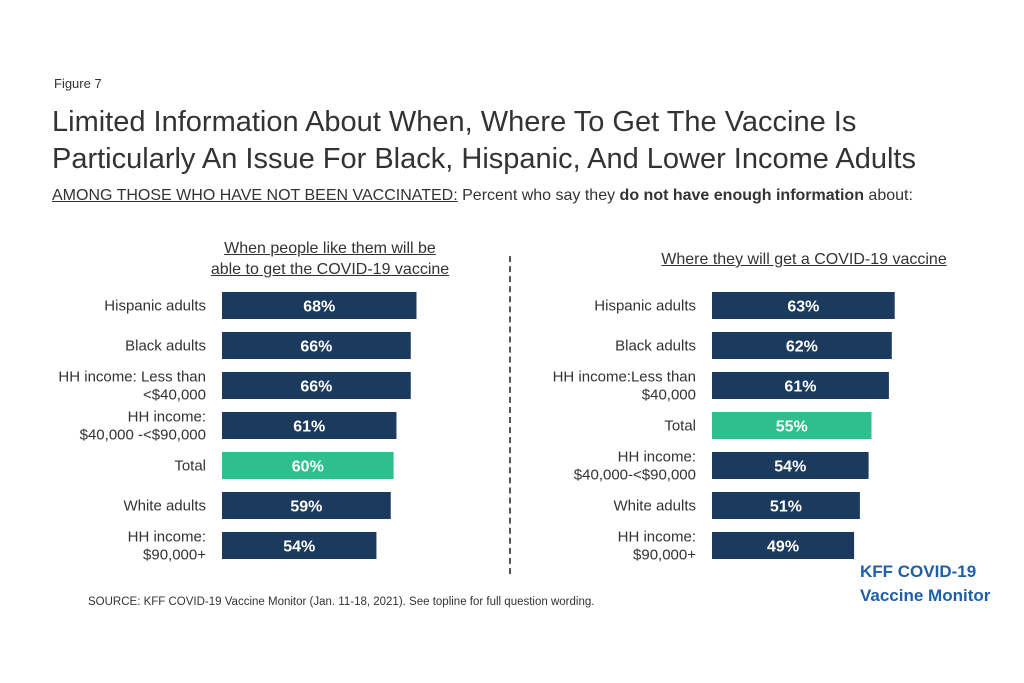 This screenshot has height=683, width=1024. I want to click on category-label: HH income: Less than, so click(132, 377).